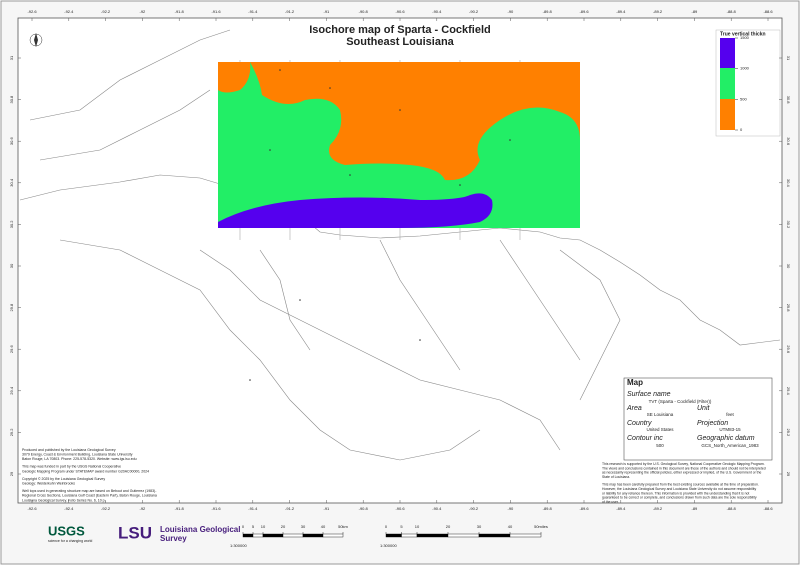  I want to click on info-label: Surface name, so click(649, 394).